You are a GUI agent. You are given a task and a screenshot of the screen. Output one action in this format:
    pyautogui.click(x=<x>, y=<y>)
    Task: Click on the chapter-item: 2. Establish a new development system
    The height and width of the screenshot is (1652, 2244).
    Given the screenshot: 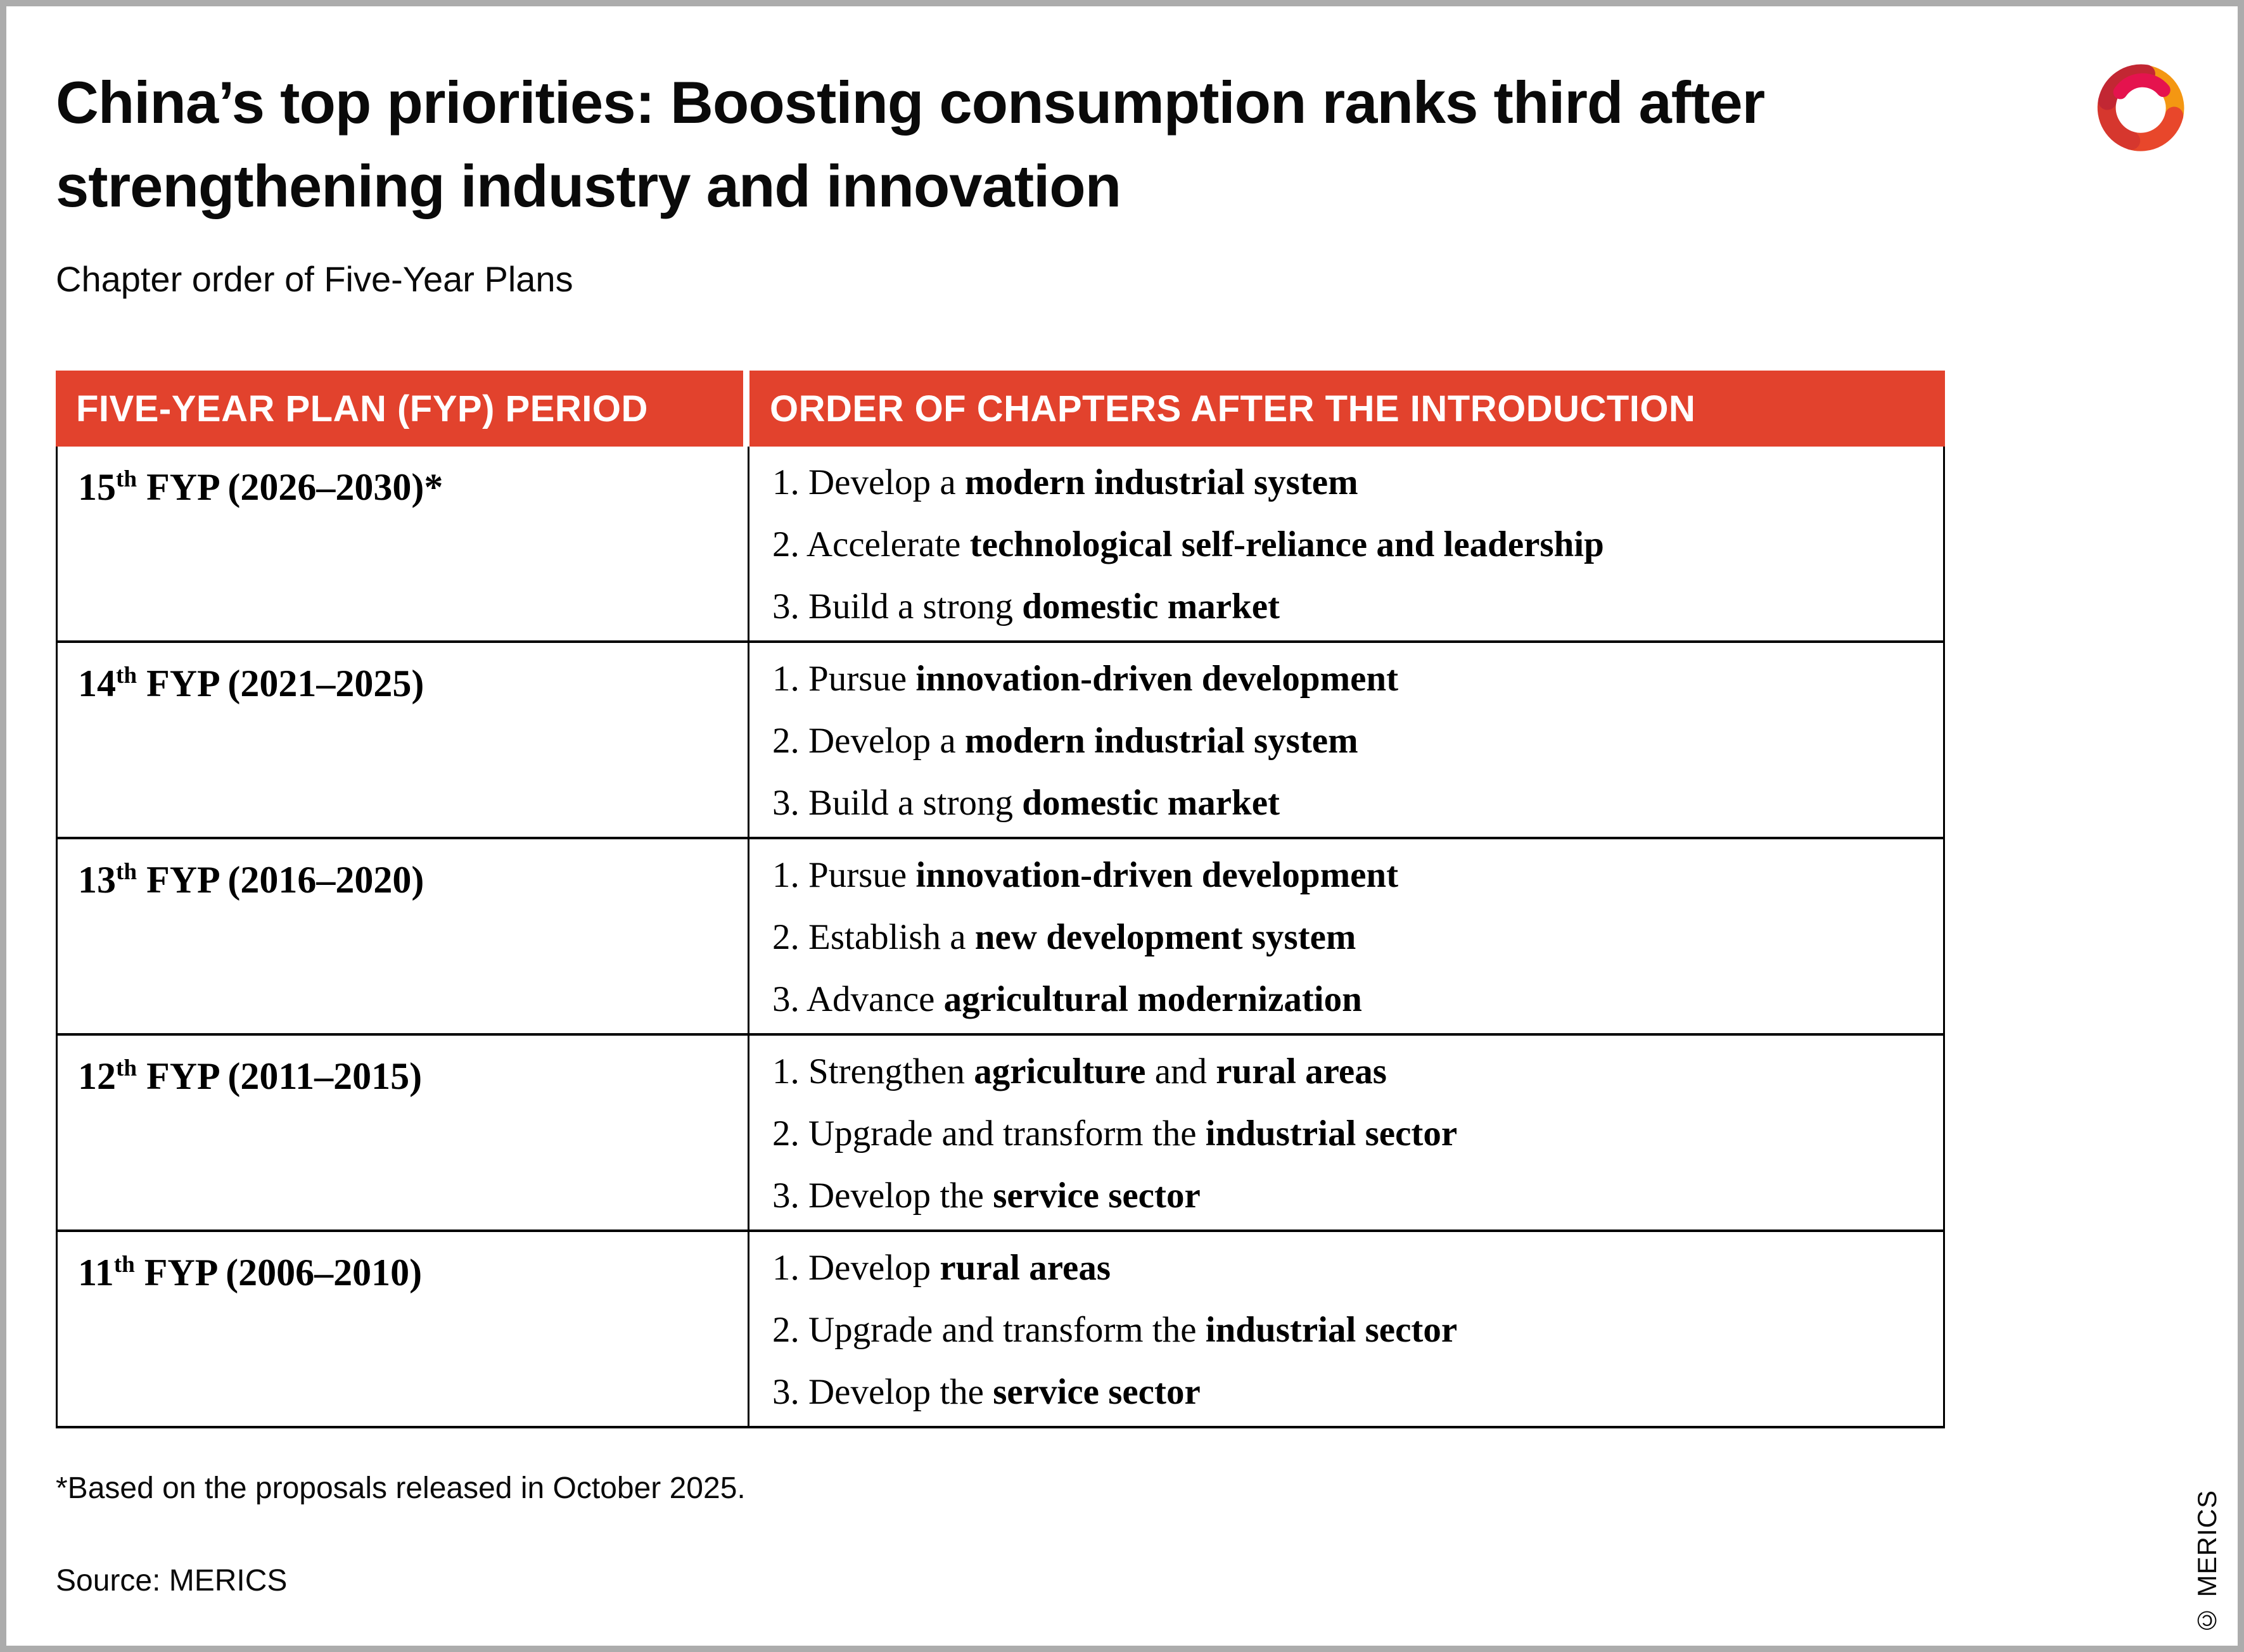 What is the action you would take?
    pyautogui.click(x=1064, y=937)
    